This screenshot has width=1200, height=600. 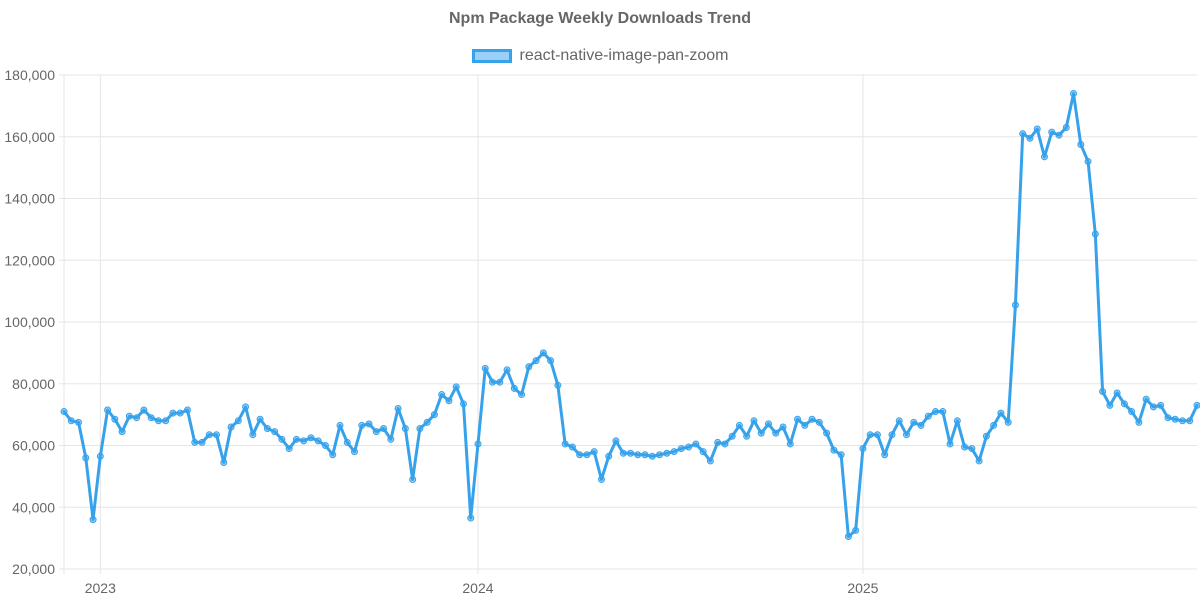 I want to click on legend: react-native-image-pan-zoom, so click(x=600, y=56).